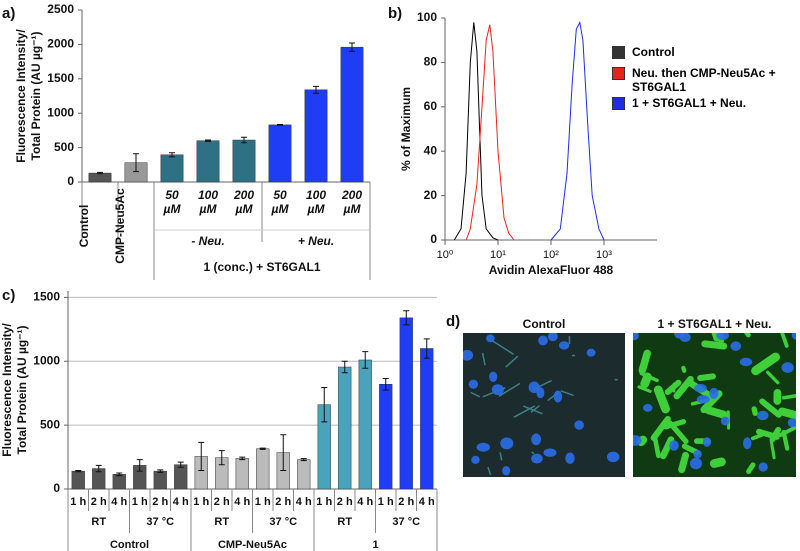 The height and width of the screenshot is (551, 800). What do you see at coordinates (60, 9) in the screenshot?
I see `y-tick-label: 2500` at bounding box center [60, 9].